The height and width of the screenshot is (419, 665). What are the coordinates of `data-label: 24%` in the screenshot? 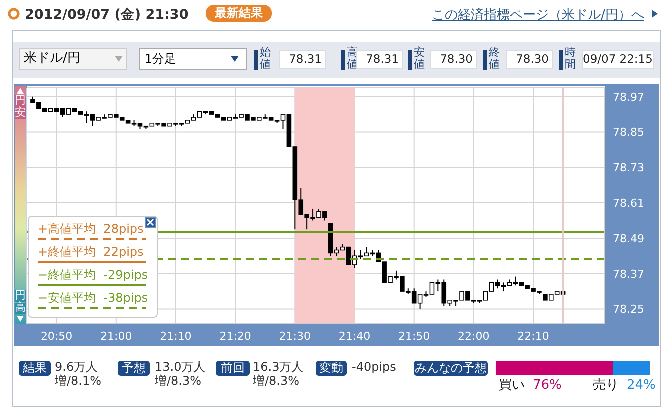 It's located at (641, 385).